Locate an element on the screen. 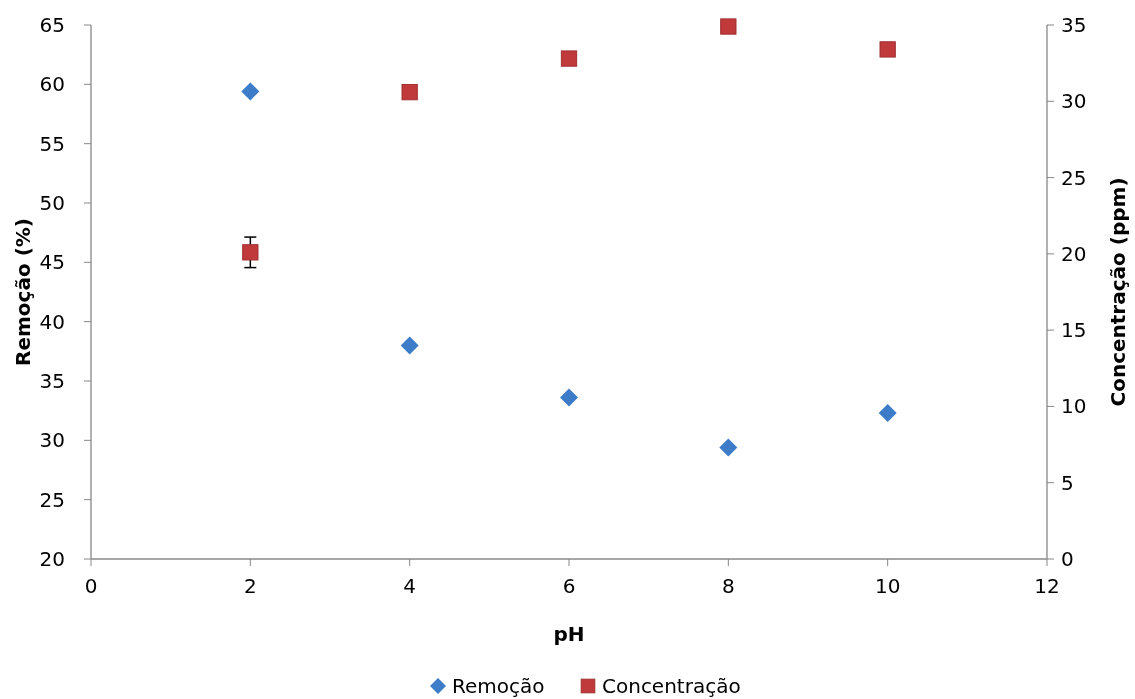  y2-tick-label: 5 is located at coordinates (1067, 482).